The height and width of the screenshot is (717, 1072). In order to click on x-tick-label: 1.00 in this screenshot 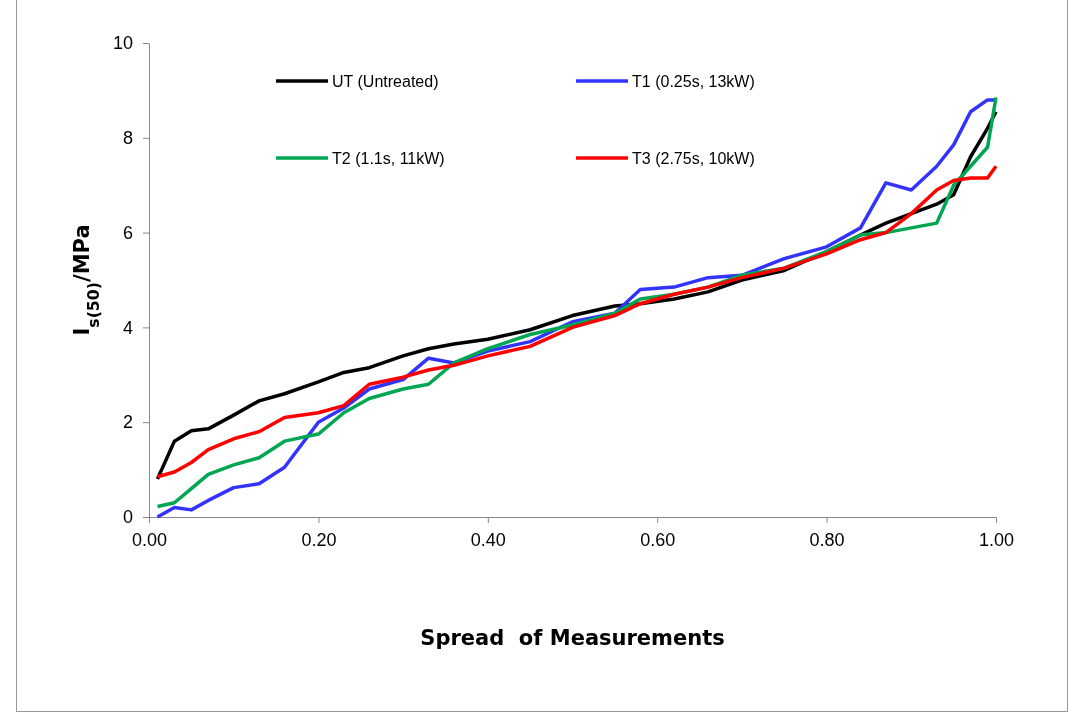, I will do `click(996, 539)`.